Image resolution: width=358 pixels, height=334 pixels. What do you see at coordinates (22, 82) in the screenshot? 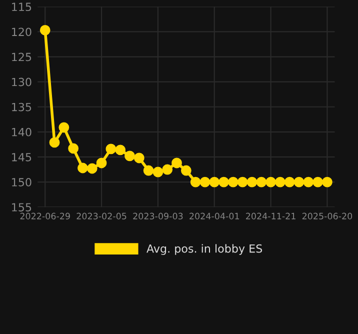
I see `y-tick-label: 130` at bounding box center [22, 82].